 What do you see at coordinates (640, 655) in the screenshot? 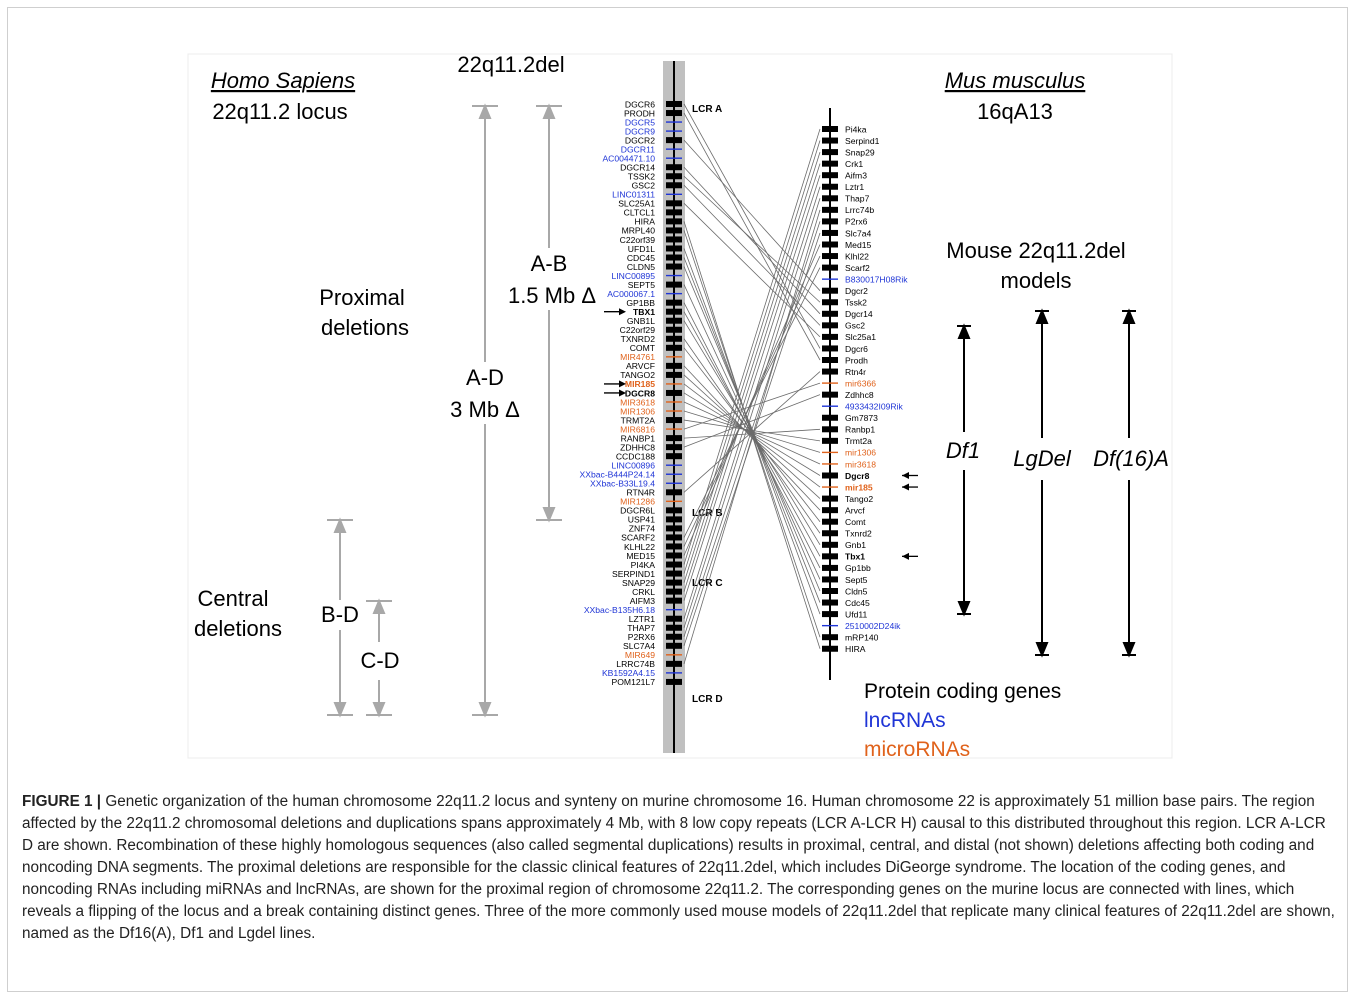
I see `human-gene-mir649: MIR649` at bounding box center [640, 655].